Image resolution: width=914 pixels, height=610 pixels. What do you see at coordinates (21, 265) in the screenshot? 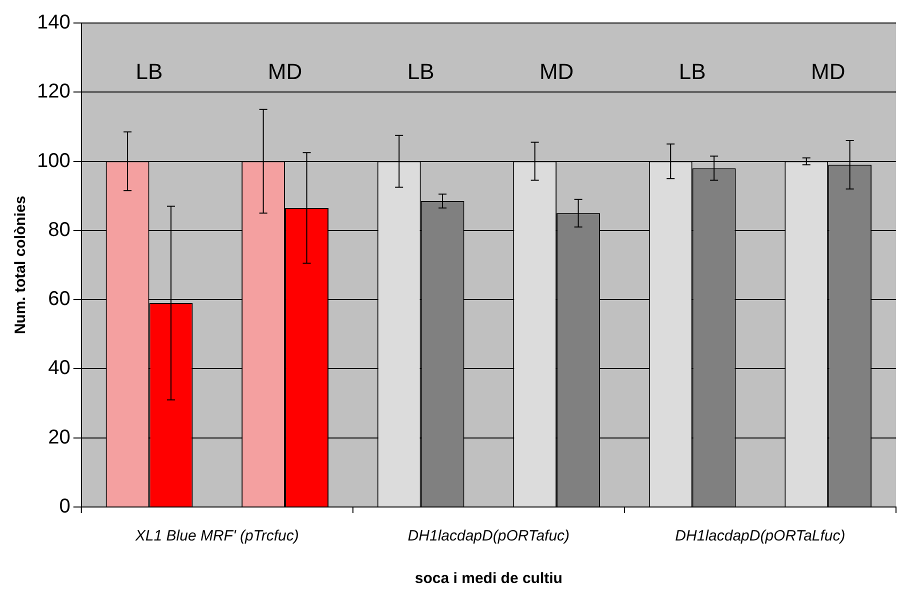
I see `y-axis-title: Num. total colònies` at bounding box center [21, 265].